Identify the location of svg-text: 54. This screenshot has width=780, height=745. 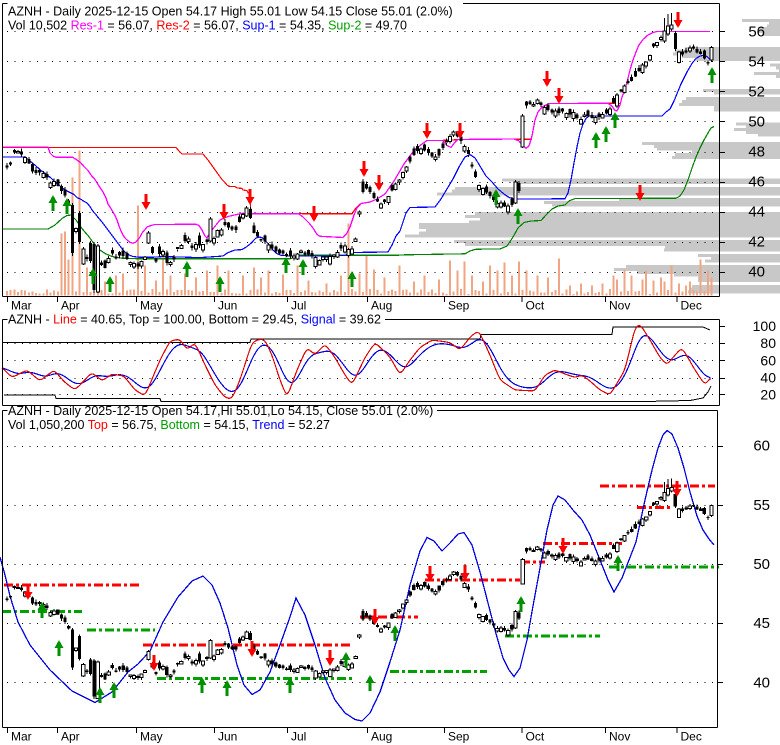
(756, 61).